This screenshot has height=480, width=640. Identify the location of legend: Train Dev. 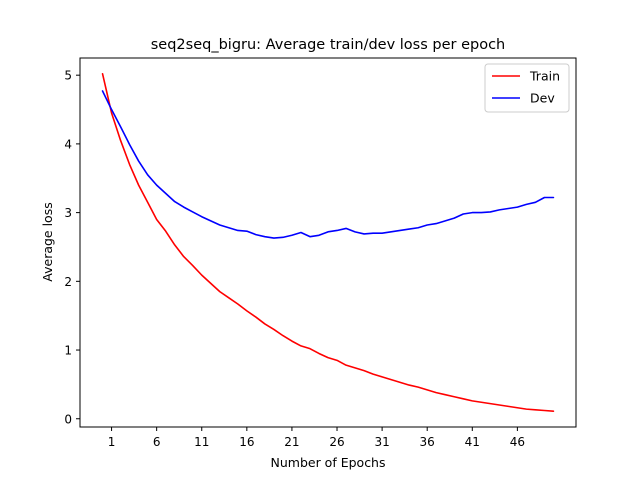
(527, 88).